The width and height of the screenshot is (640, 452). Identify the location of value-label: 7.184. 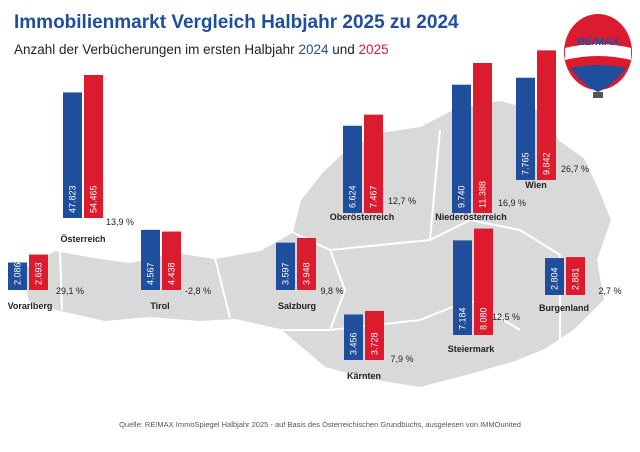
(463, 318).